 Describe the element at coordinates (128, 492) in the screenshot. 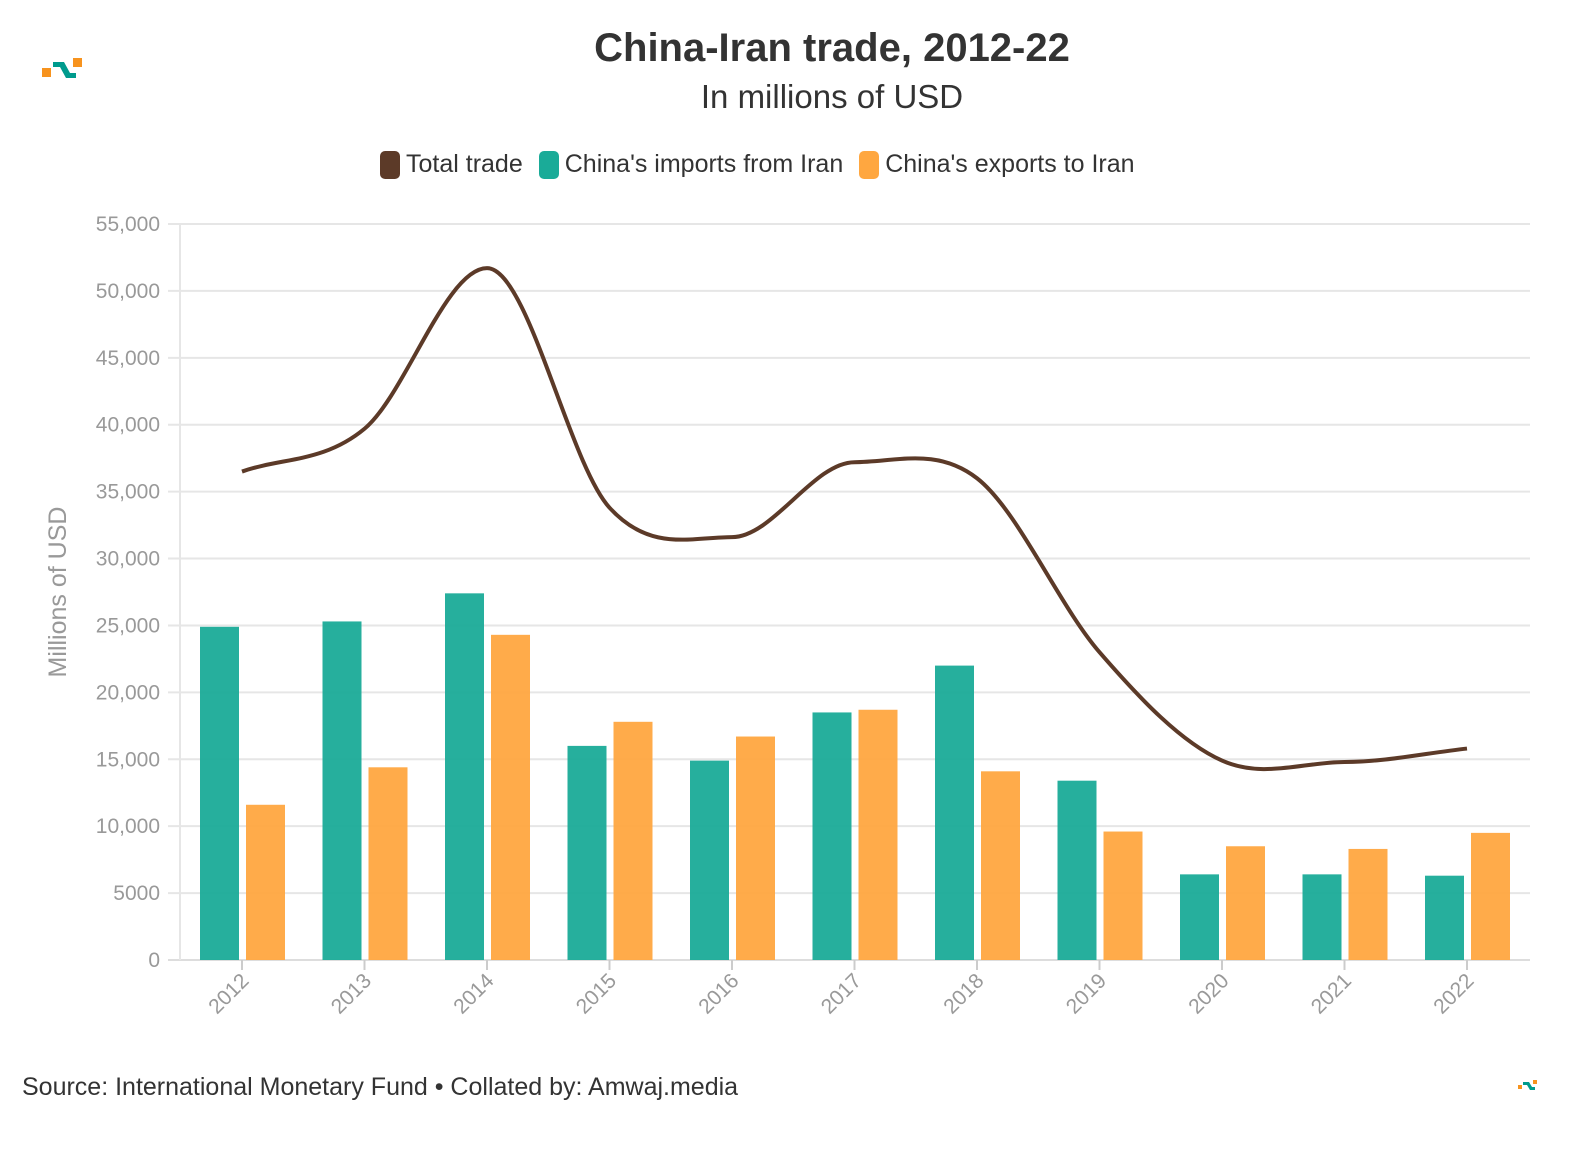

I see `y-tick-label: 35,000` at that location.